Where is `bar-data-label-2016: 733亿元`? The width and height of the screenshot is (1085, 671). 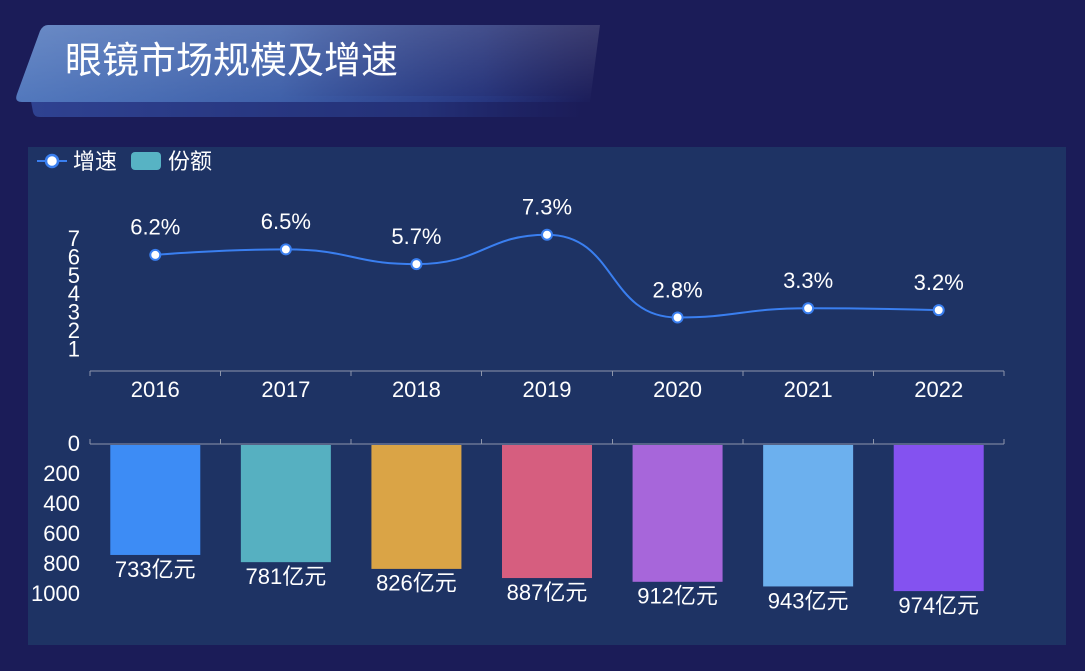 bar-data-label-2016: 733亿元 is located at coordinates (155, 569).